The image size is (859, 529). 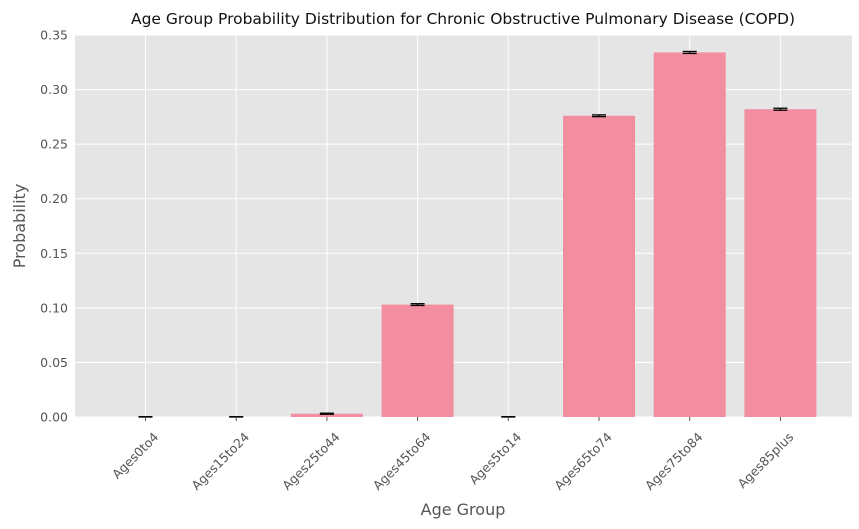 I want to click on y-tick-label: 0.30, so click(x=54, y=89).